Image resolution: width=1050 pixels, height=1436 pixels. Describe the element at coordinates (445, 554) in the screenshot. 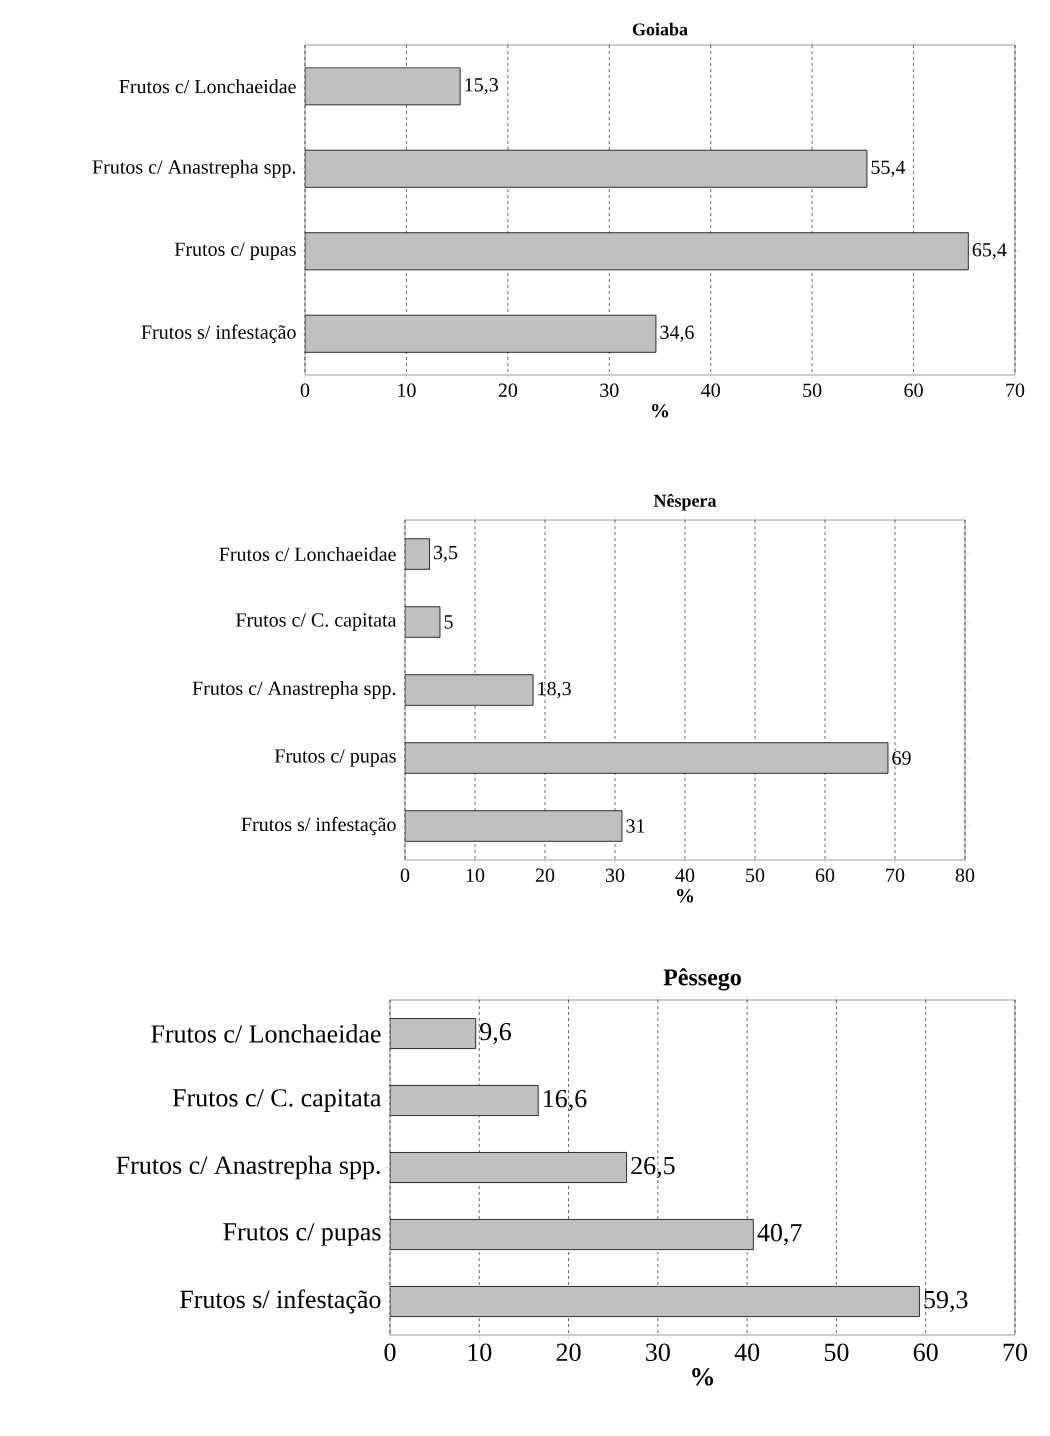

I see `data-label: 3,5` at that location.